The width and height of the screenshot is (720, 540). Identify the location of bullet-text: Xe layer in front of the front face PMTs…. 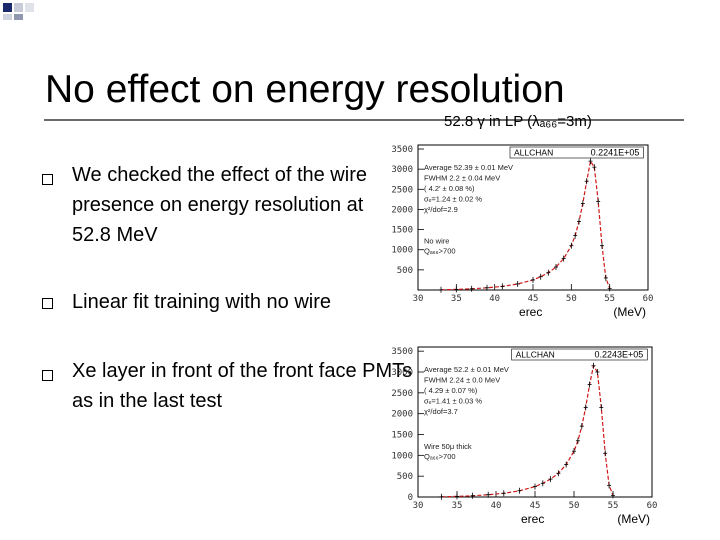
(242, 386).